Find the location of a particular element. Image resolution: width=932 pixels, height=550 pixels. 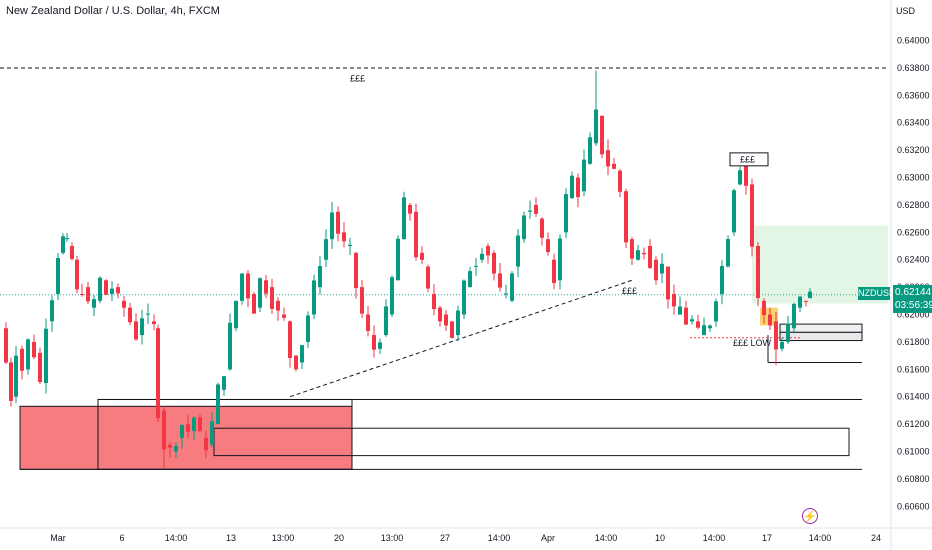

last-price: 0.62144 is located at coordinates (913, 292).